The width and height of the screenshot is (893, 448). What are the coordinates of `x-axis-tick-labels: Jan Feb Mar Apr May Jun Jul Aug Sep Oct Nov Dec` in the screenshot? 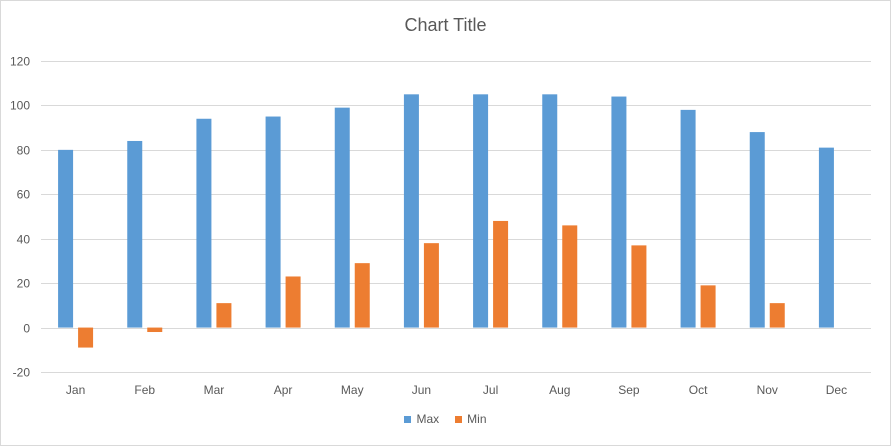 It's located at (456, 390).